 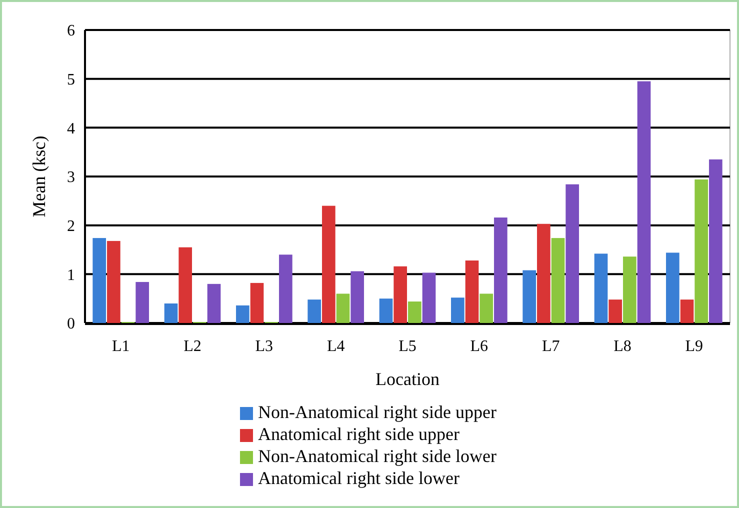 What do you see at coordinates (71, 129) in the screenshot?
I see `y-tick-label: 4` at bounding box center [71, 129].